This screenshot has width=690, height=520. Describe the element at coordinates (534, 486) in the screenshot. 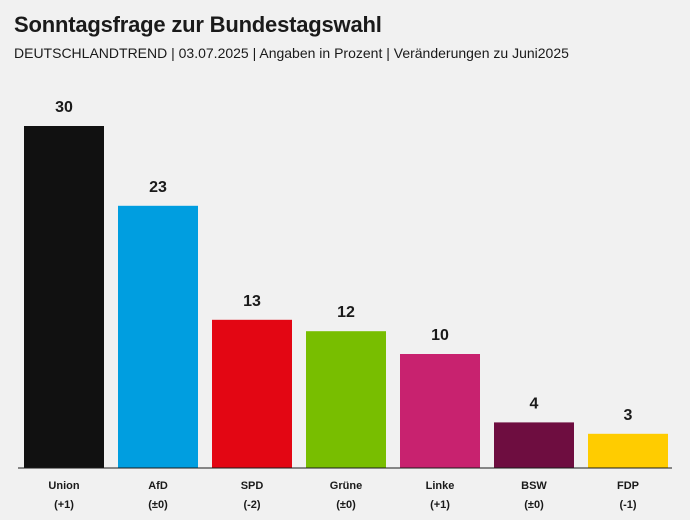

I see `category-label-bsw: BSW` at that location.